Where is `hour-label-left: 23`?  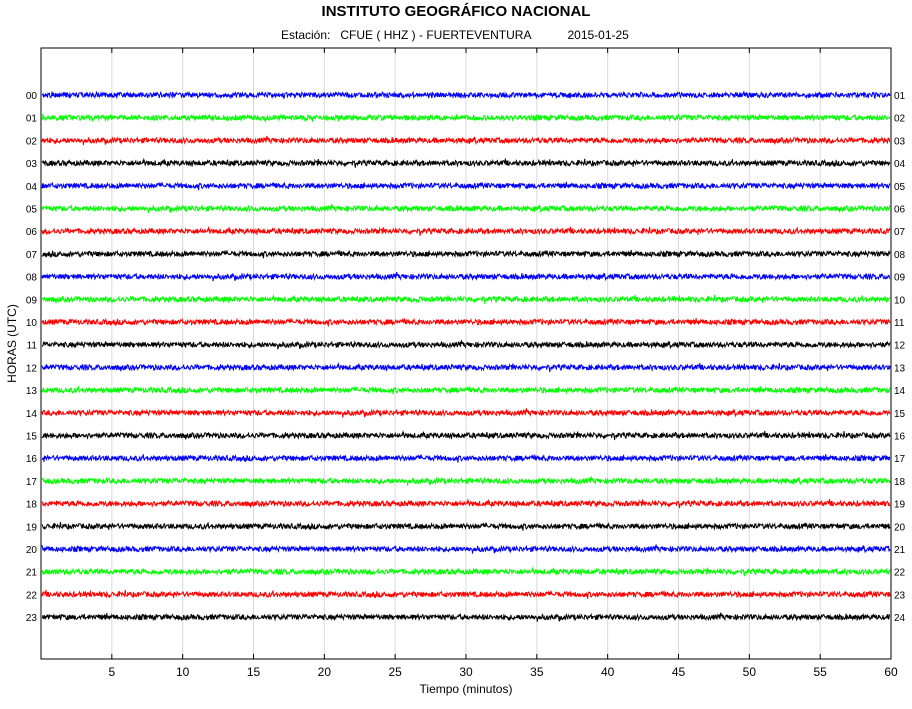 hour-label-left: 23 is located at coordinates (32, 618).